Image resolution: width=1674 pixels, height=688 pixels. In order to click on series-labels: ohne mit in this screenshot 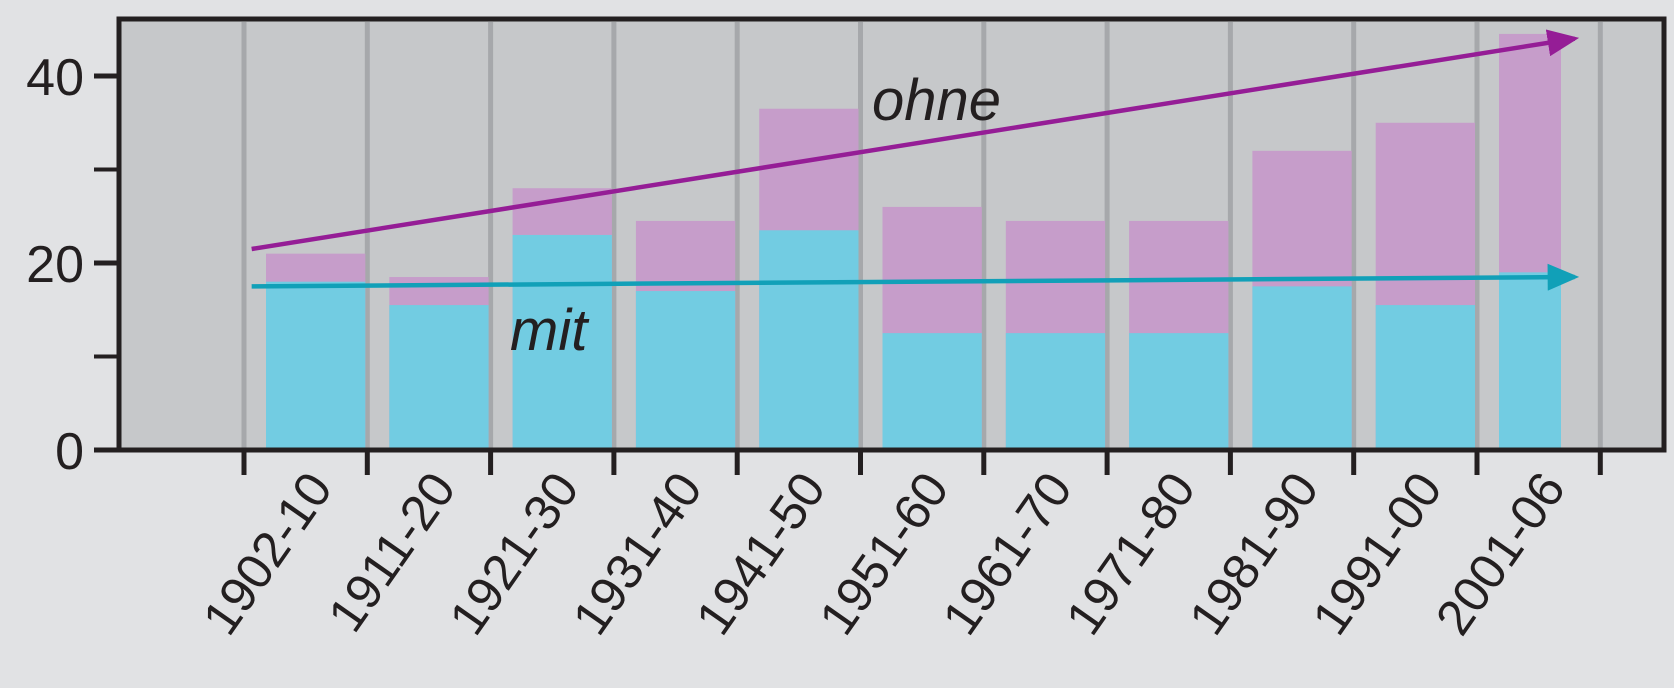, I will do `click(755, 215)`.